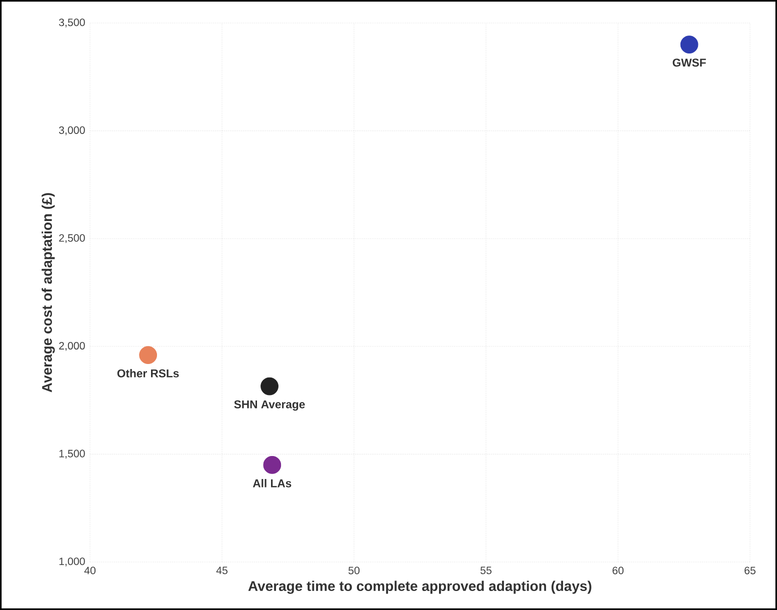 The height and width of the screenshot is (610, 777). What do you see at coordinates (420, 587) in the screenshot?
I see `x-axis-title: Average time to complete approved adaption (days)` at bounding box center [420, 587].